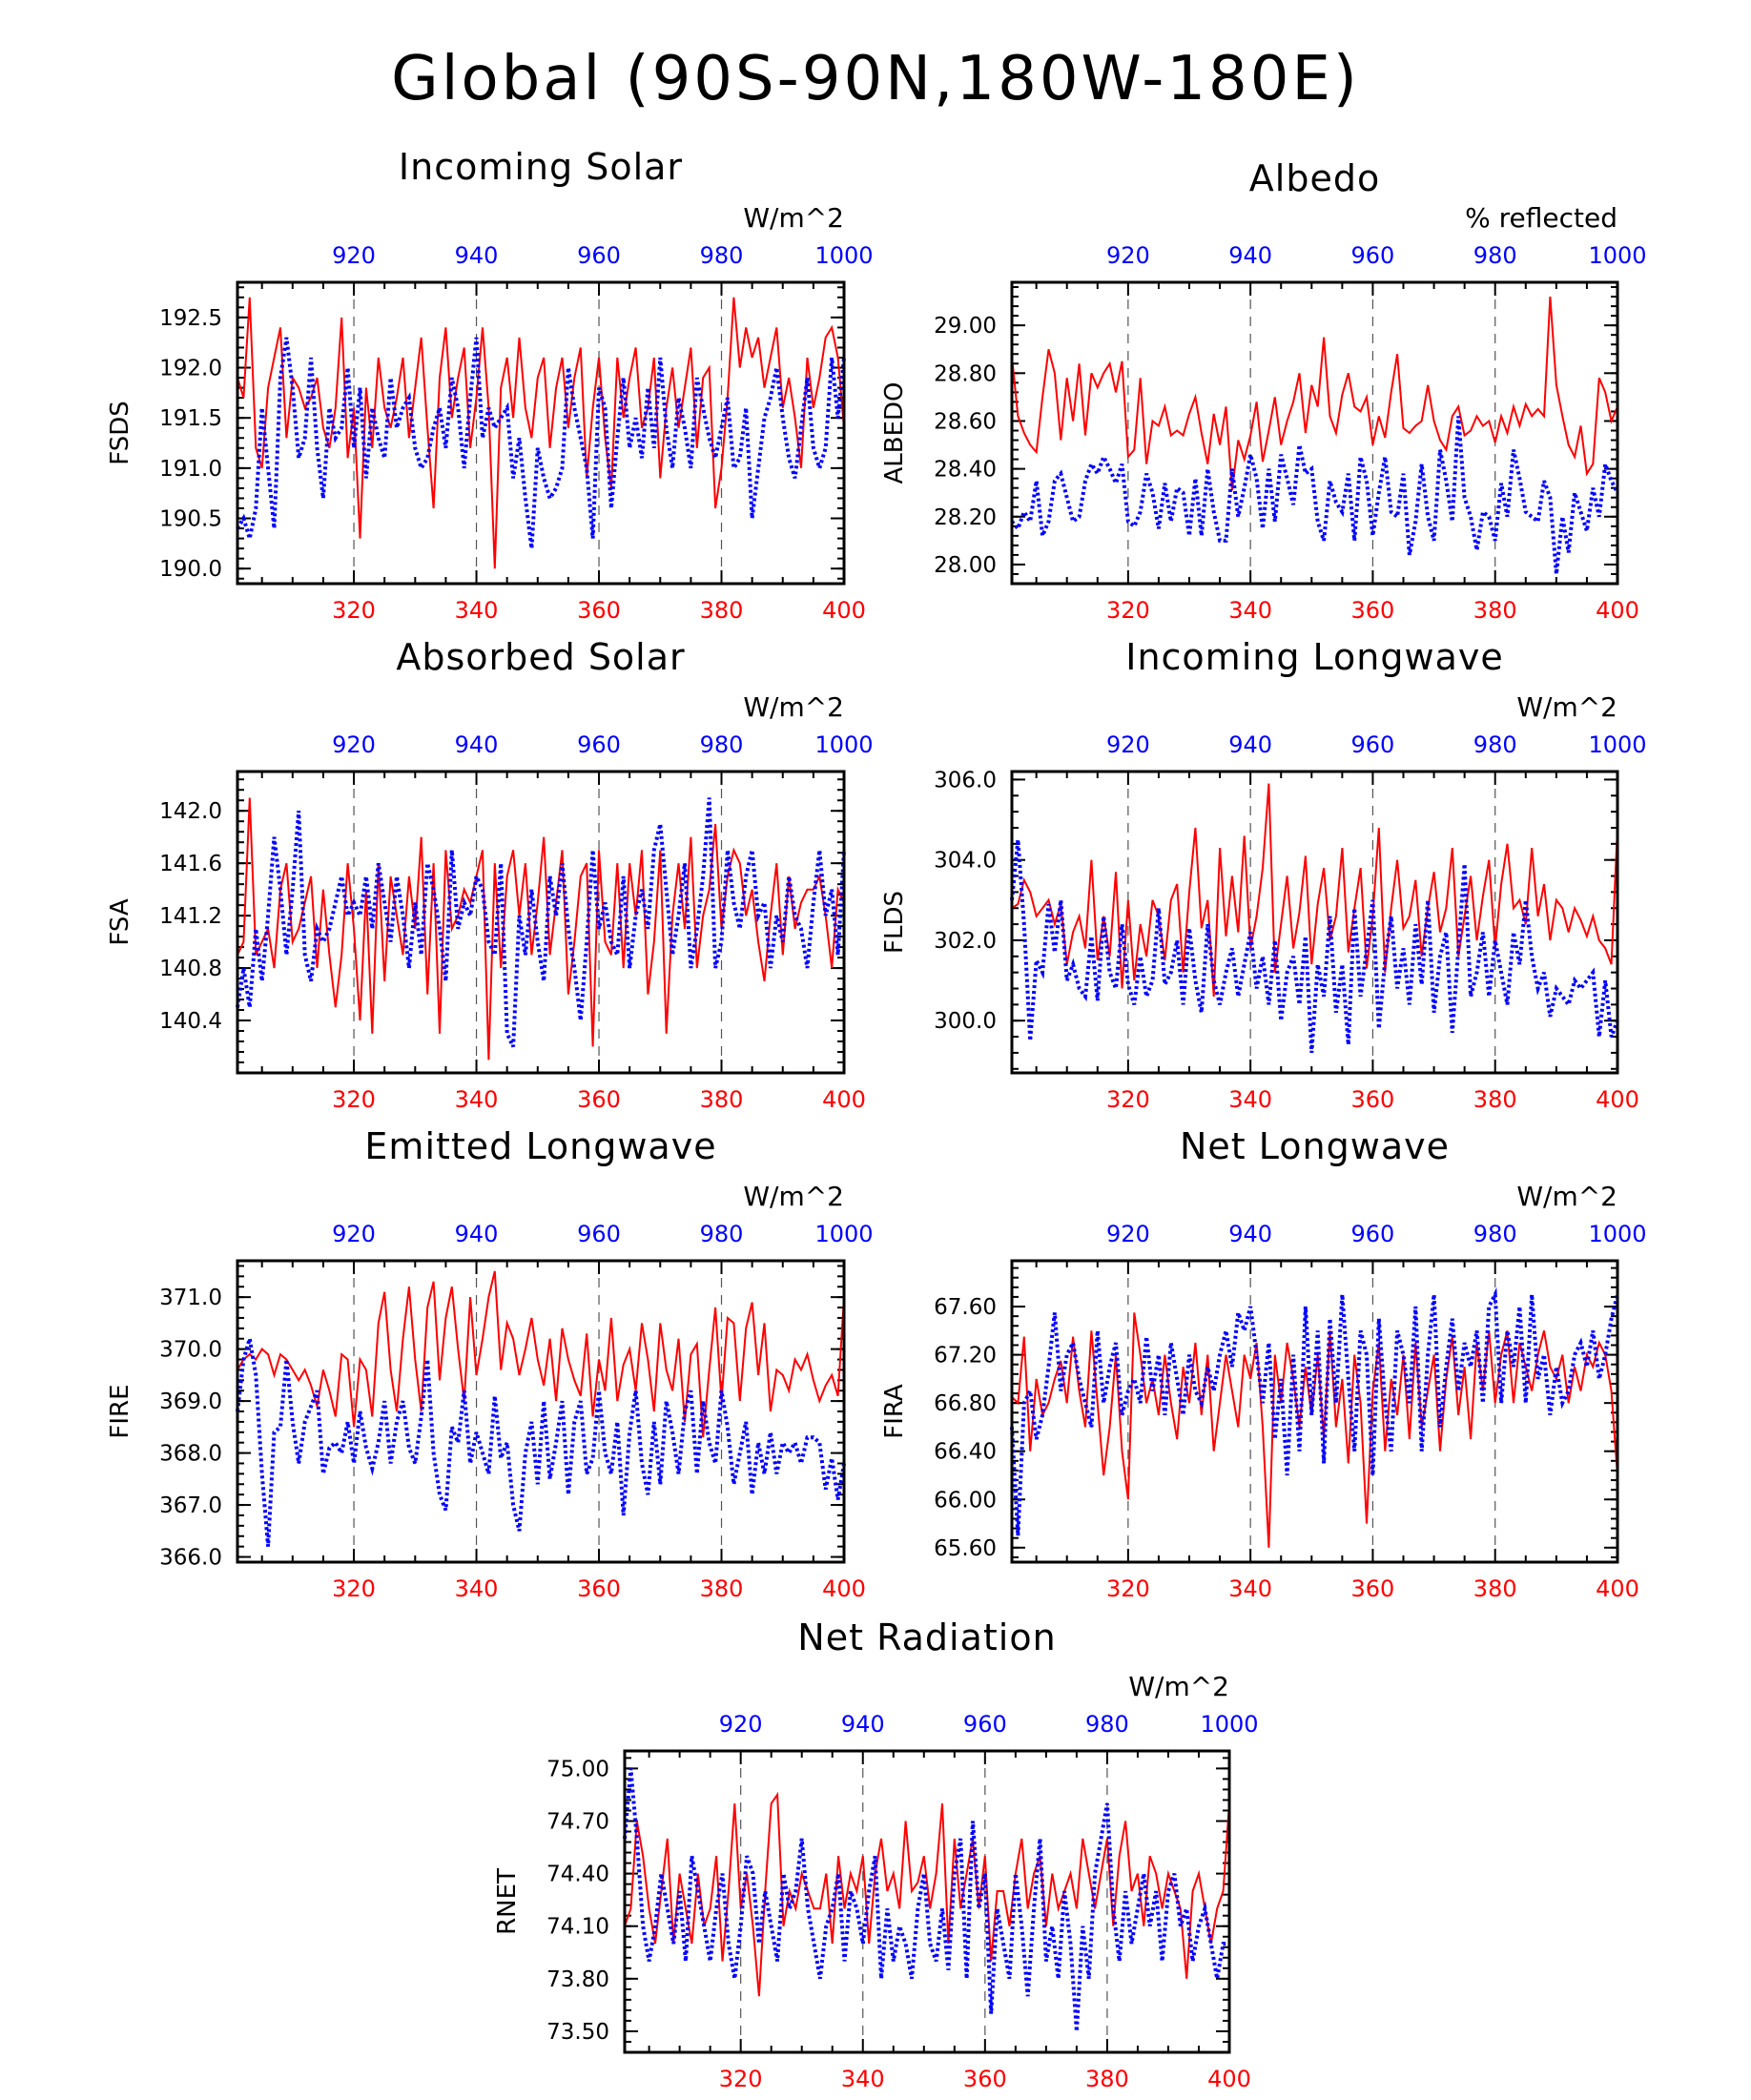 The width and height of the screenshot is (1751, 2100). I want to click on y-tick-label: 367.0, so click(190, 1505).